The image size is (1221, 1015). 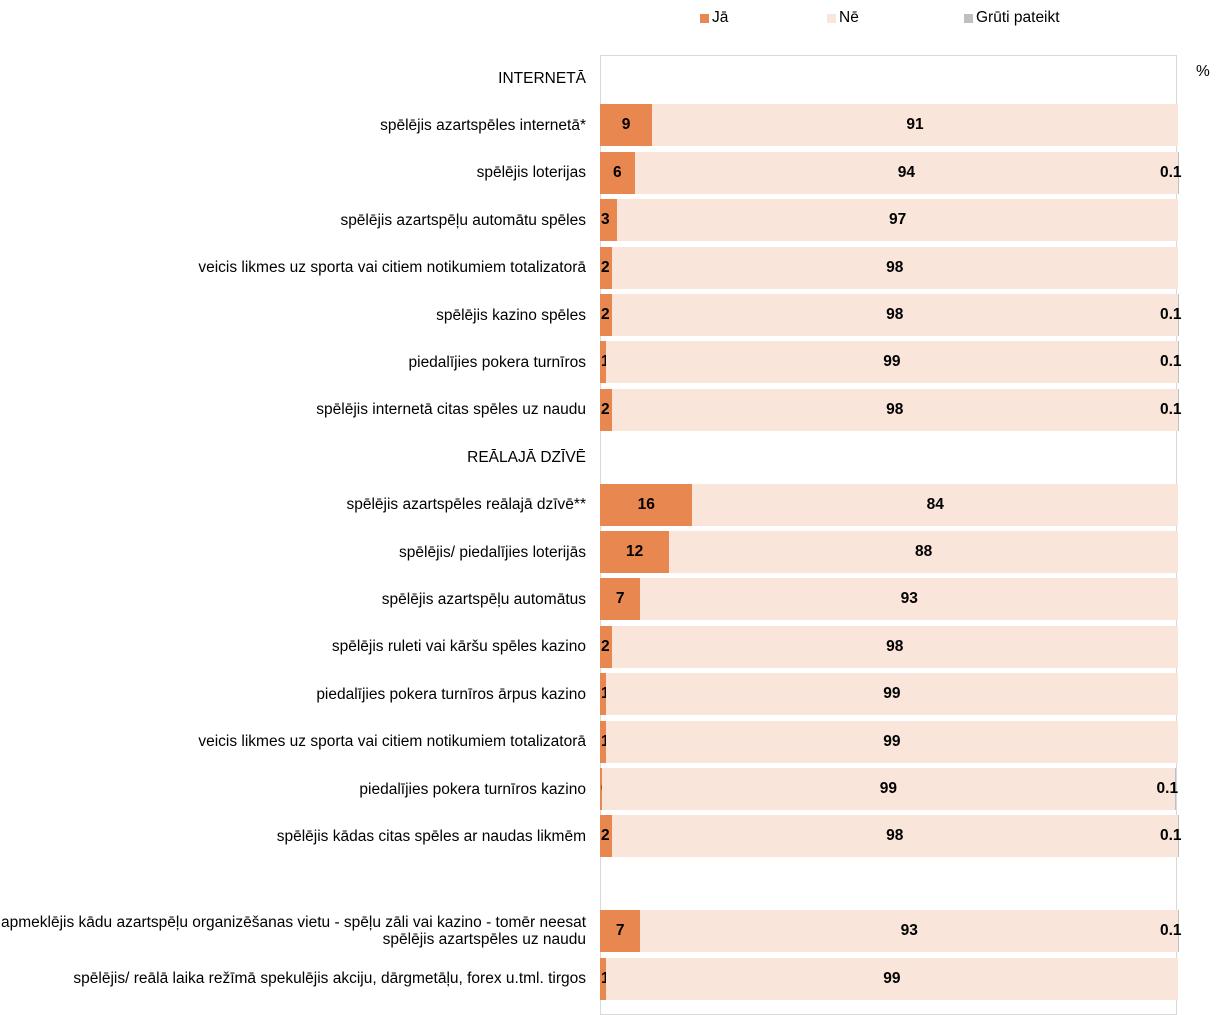 I want to click on legend-label: Grūti pateikt, so click(x=1018, y=17).